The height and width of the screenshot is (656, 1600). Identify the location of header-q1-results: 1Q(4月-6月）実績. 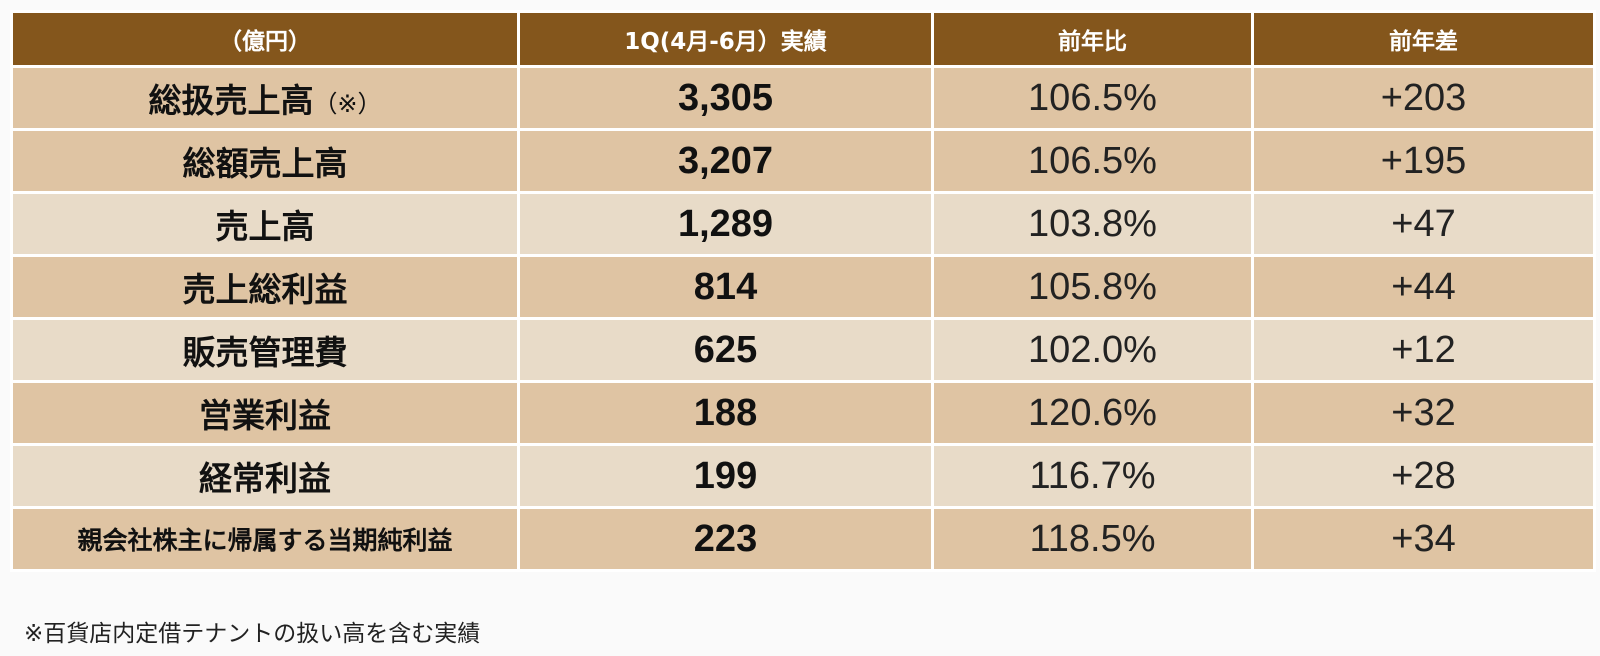
(725, 39).